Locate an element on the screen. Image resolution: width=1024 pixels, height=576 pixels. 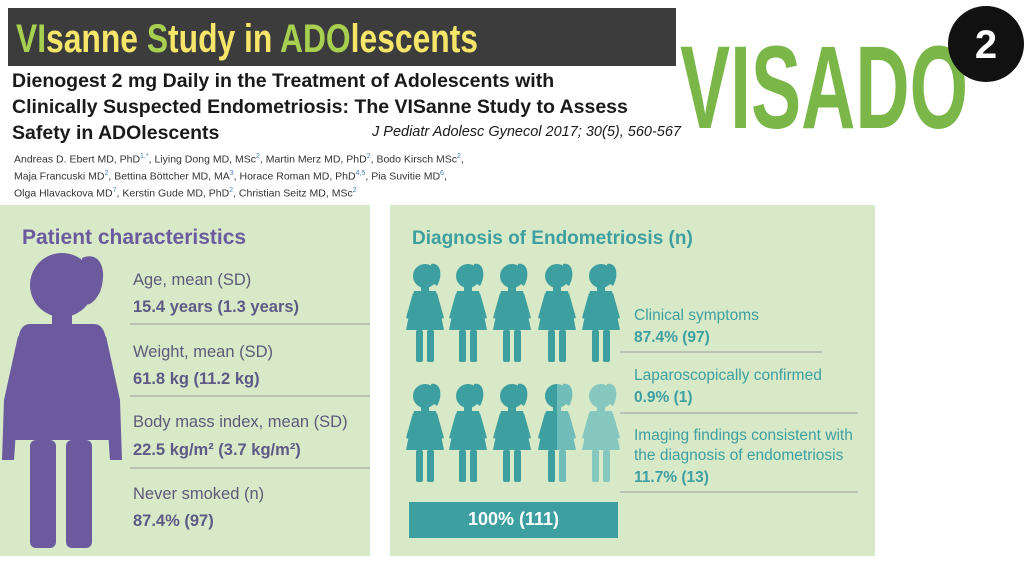
banner-segment: S is located at coordinates (157, 39).